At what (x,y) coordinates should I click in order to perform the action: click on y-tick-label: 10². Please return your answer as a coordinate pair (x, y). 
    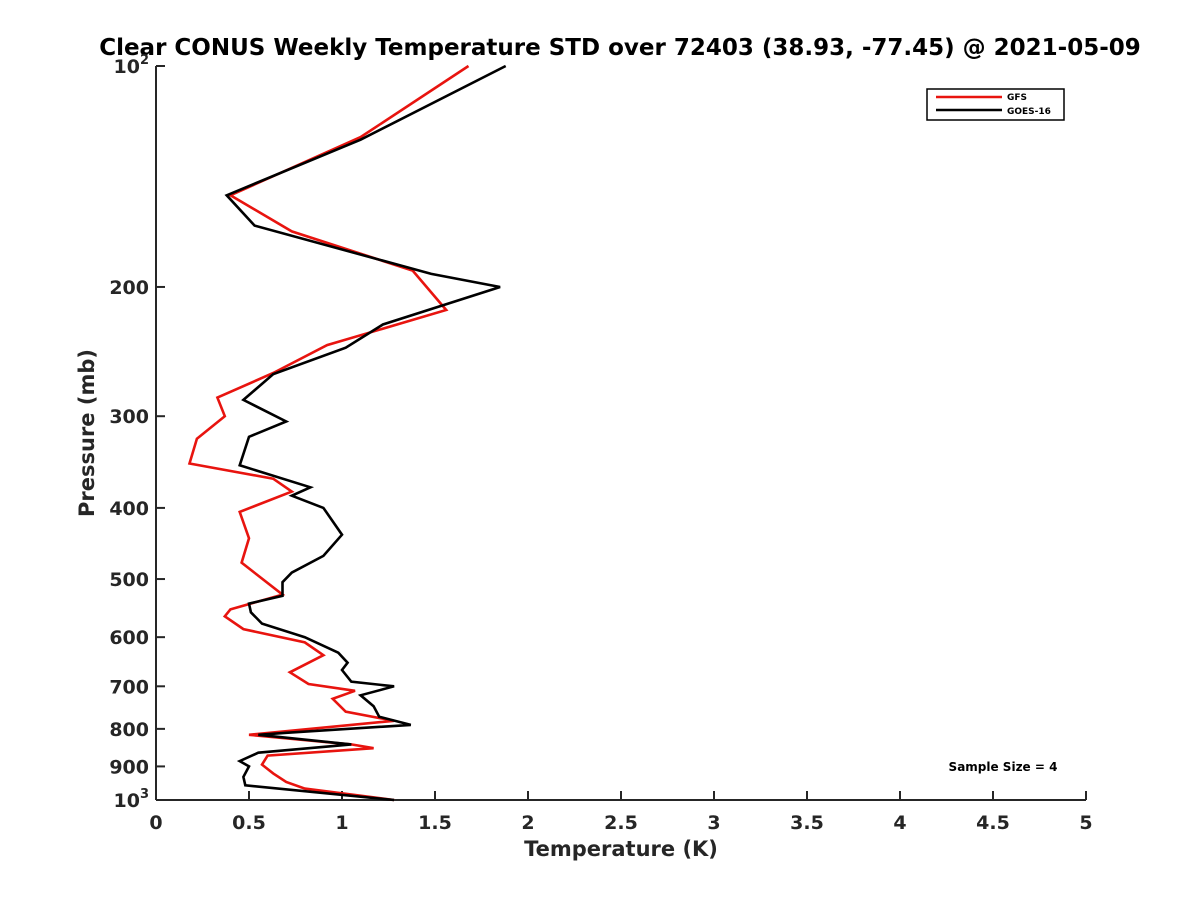
    Looking at the image, I should click on (132, 65).